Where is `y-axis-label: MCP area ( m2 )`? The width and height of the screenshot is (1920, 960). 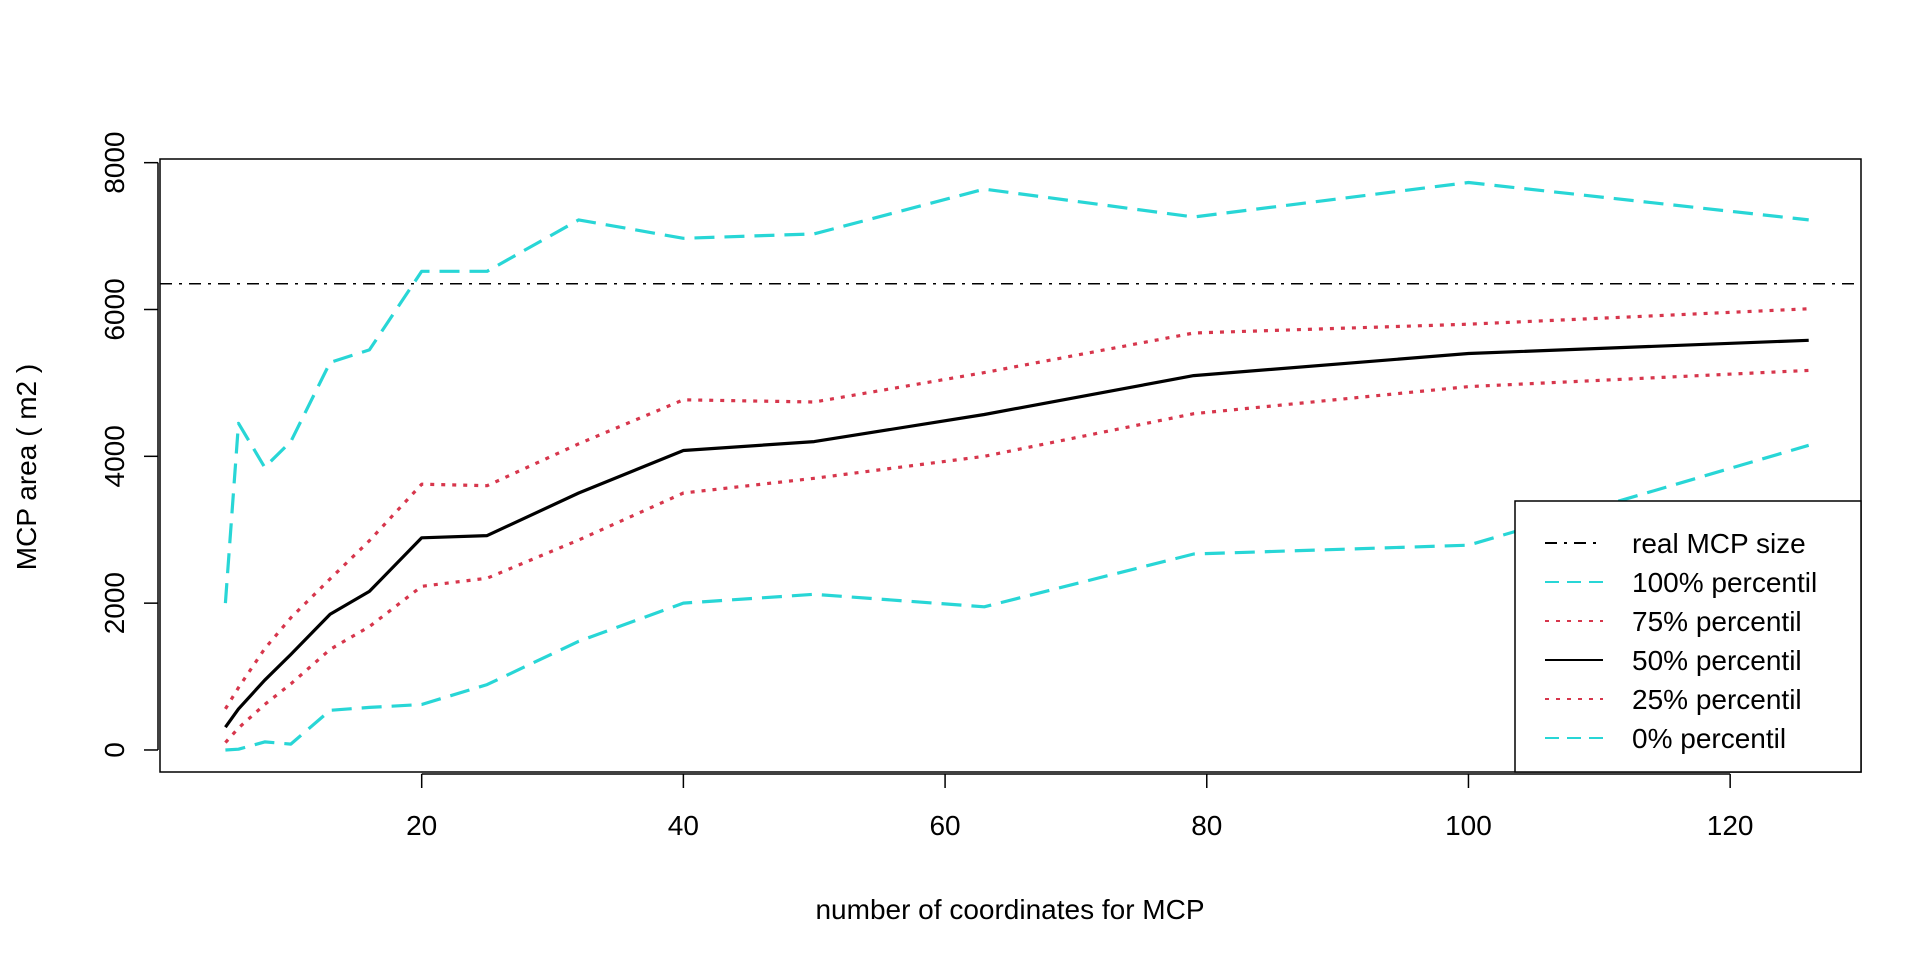
y-axis-label: MCP area ( m2 ) is located at coordinates (26, 467).